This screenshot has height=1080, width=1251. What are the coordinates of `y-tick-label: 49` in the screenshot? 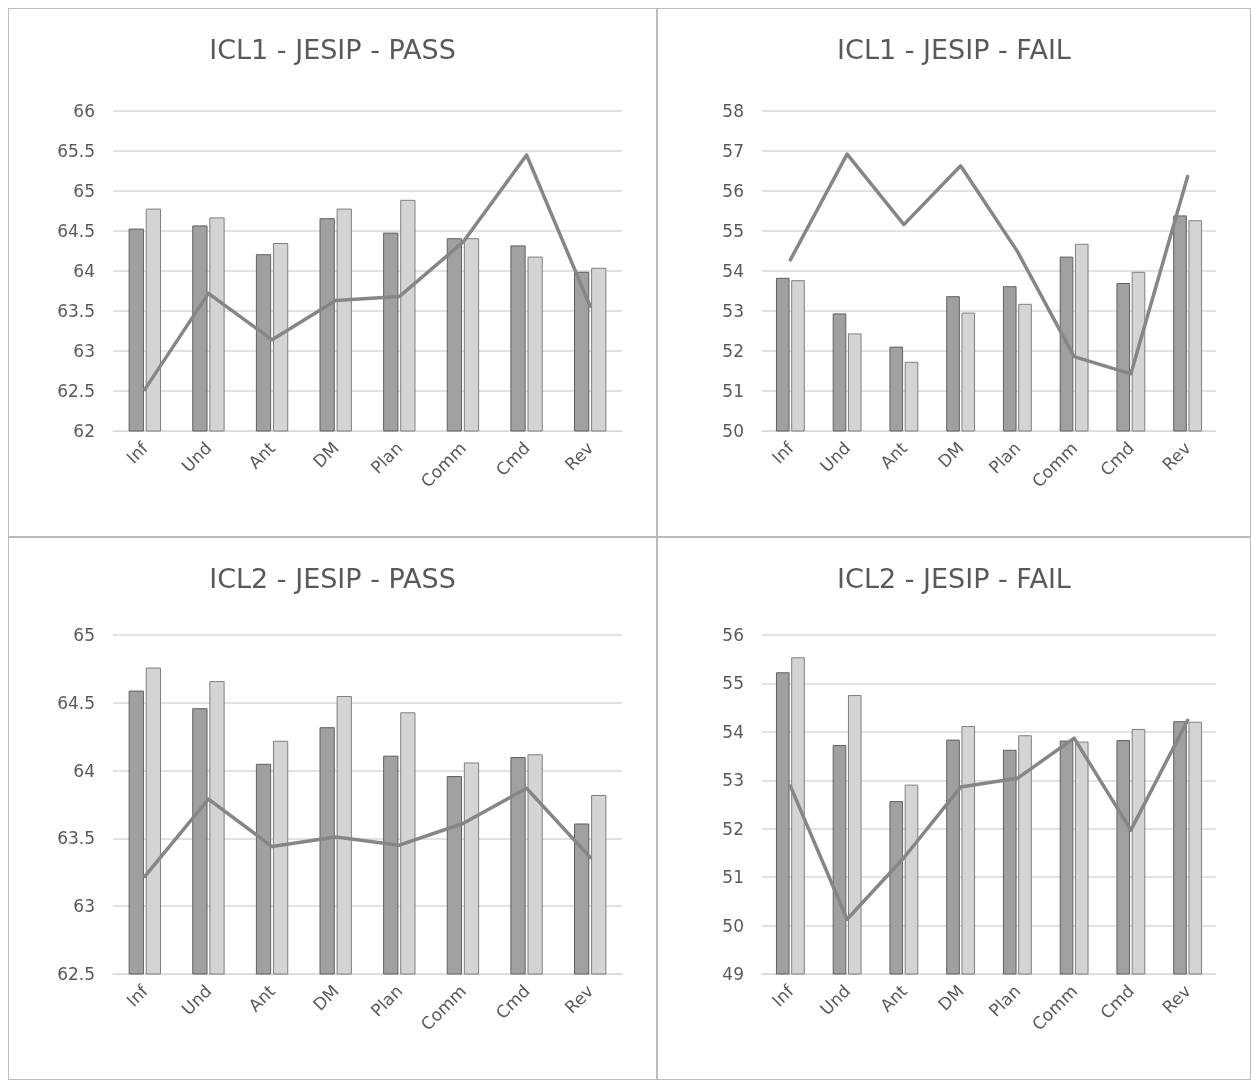 It's located at (733, 974).